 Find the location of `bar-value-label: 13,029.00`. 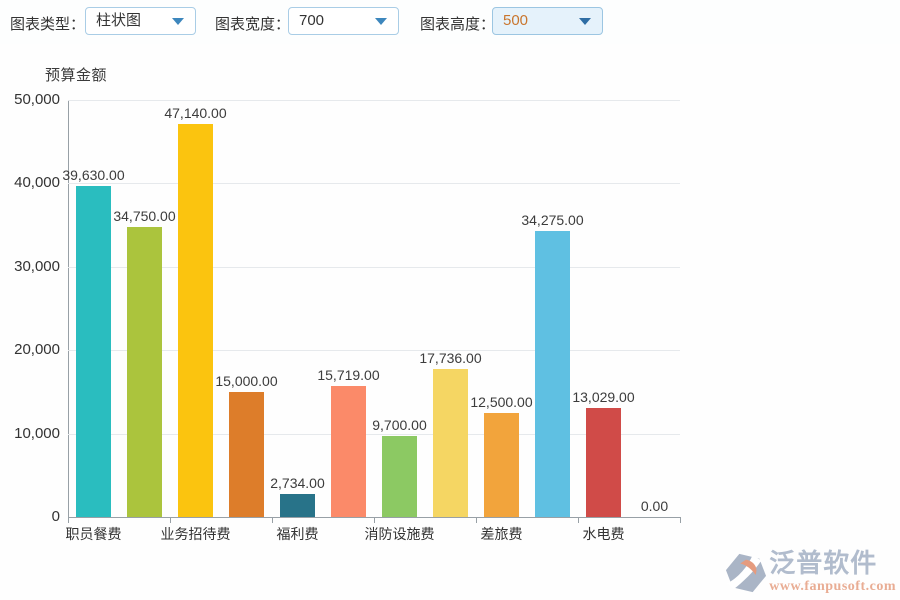

bar-value-label: 13,029.00 is located at coordinates (603, 397).